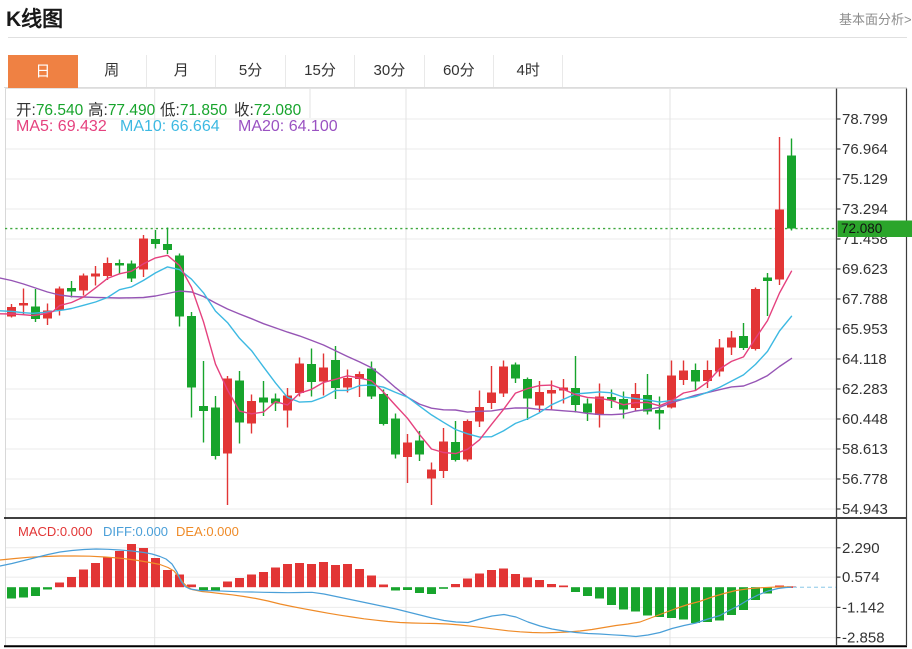  Describe the element at coordinates (863, 638) in the screenshot. I see `svg-text: -2.858` at that location.